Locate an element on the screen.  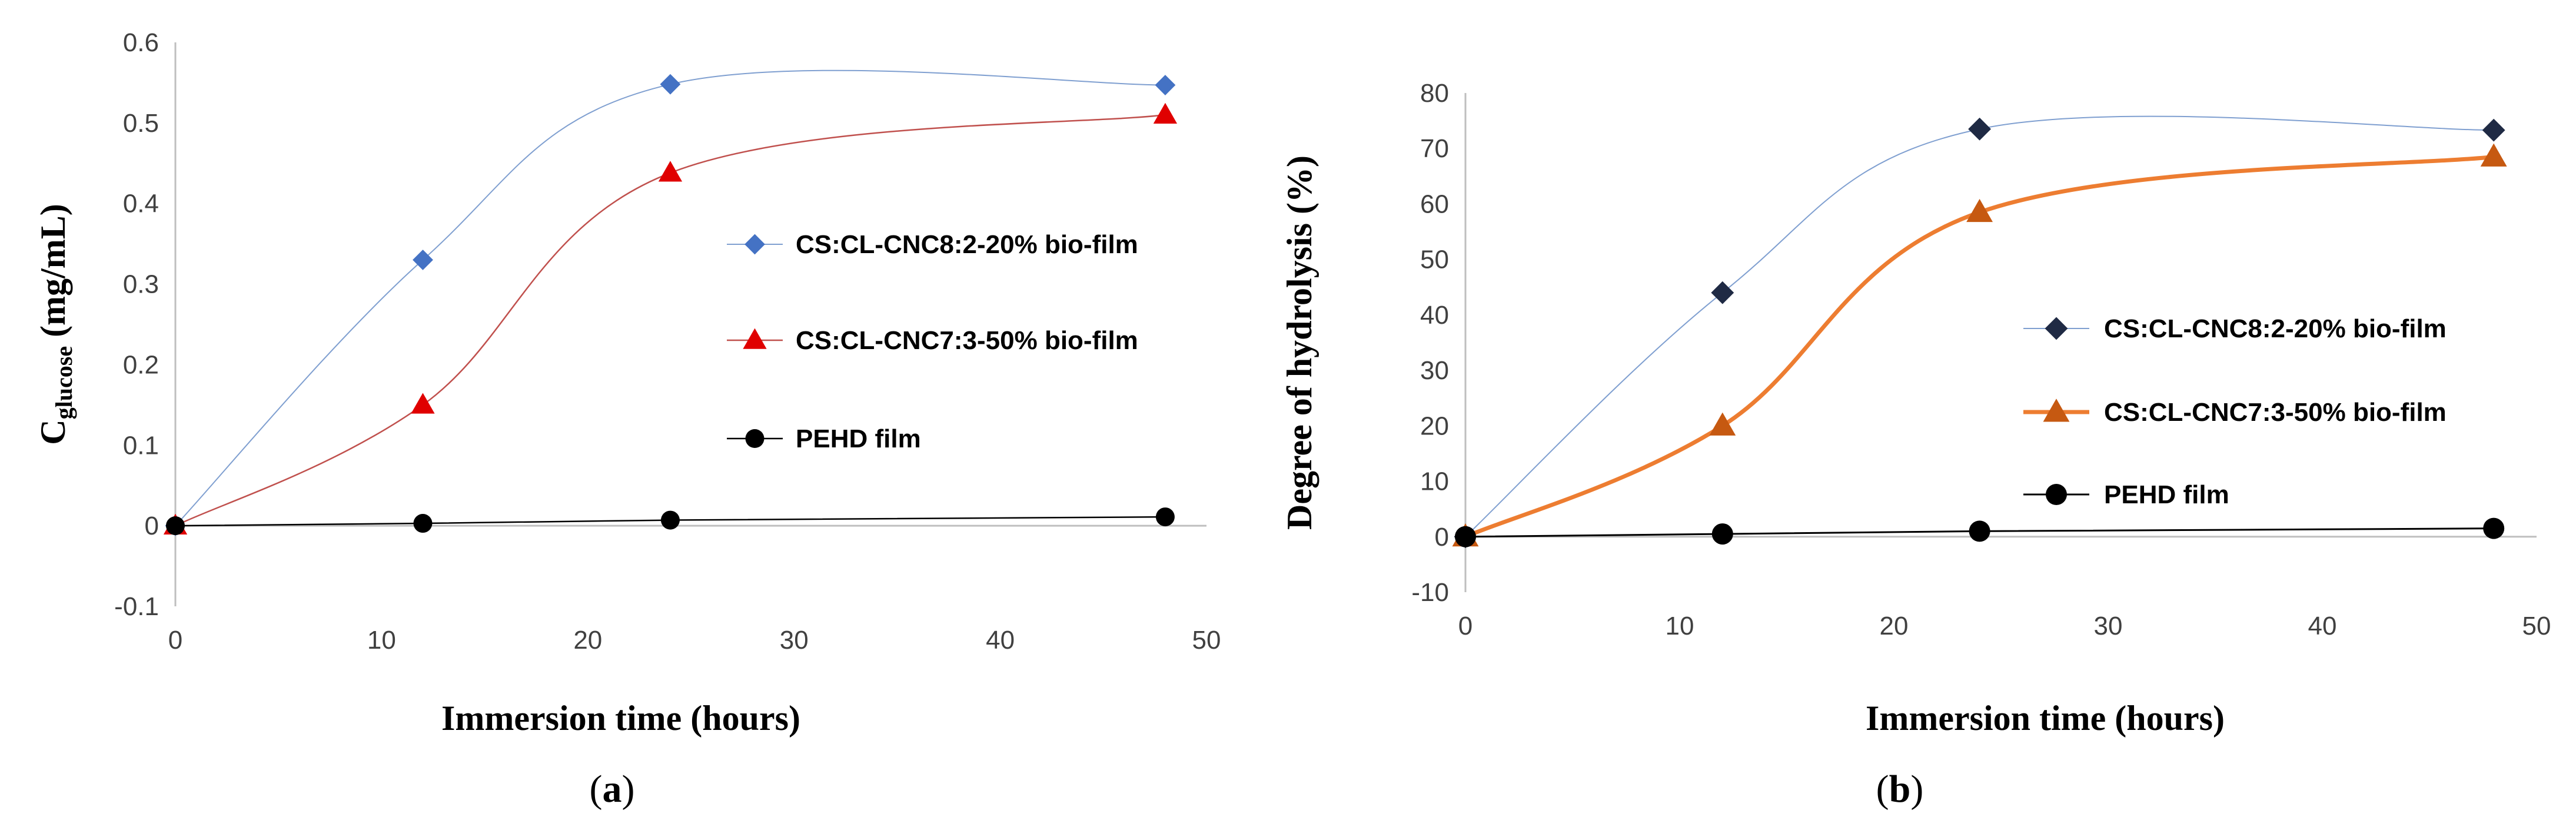
y-tick-label: 0.1 is located at coordinates (141, 445).